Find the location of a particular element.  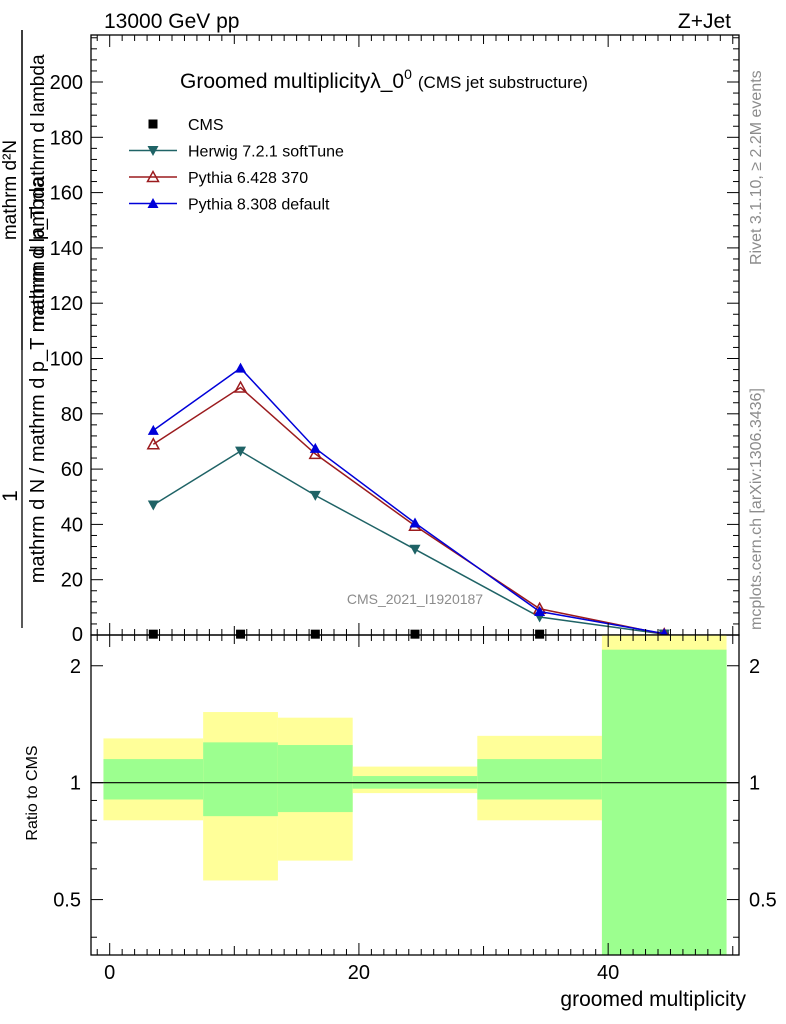

ratio-y-tick-label: 0.5 is located at coordinates (67, 901).